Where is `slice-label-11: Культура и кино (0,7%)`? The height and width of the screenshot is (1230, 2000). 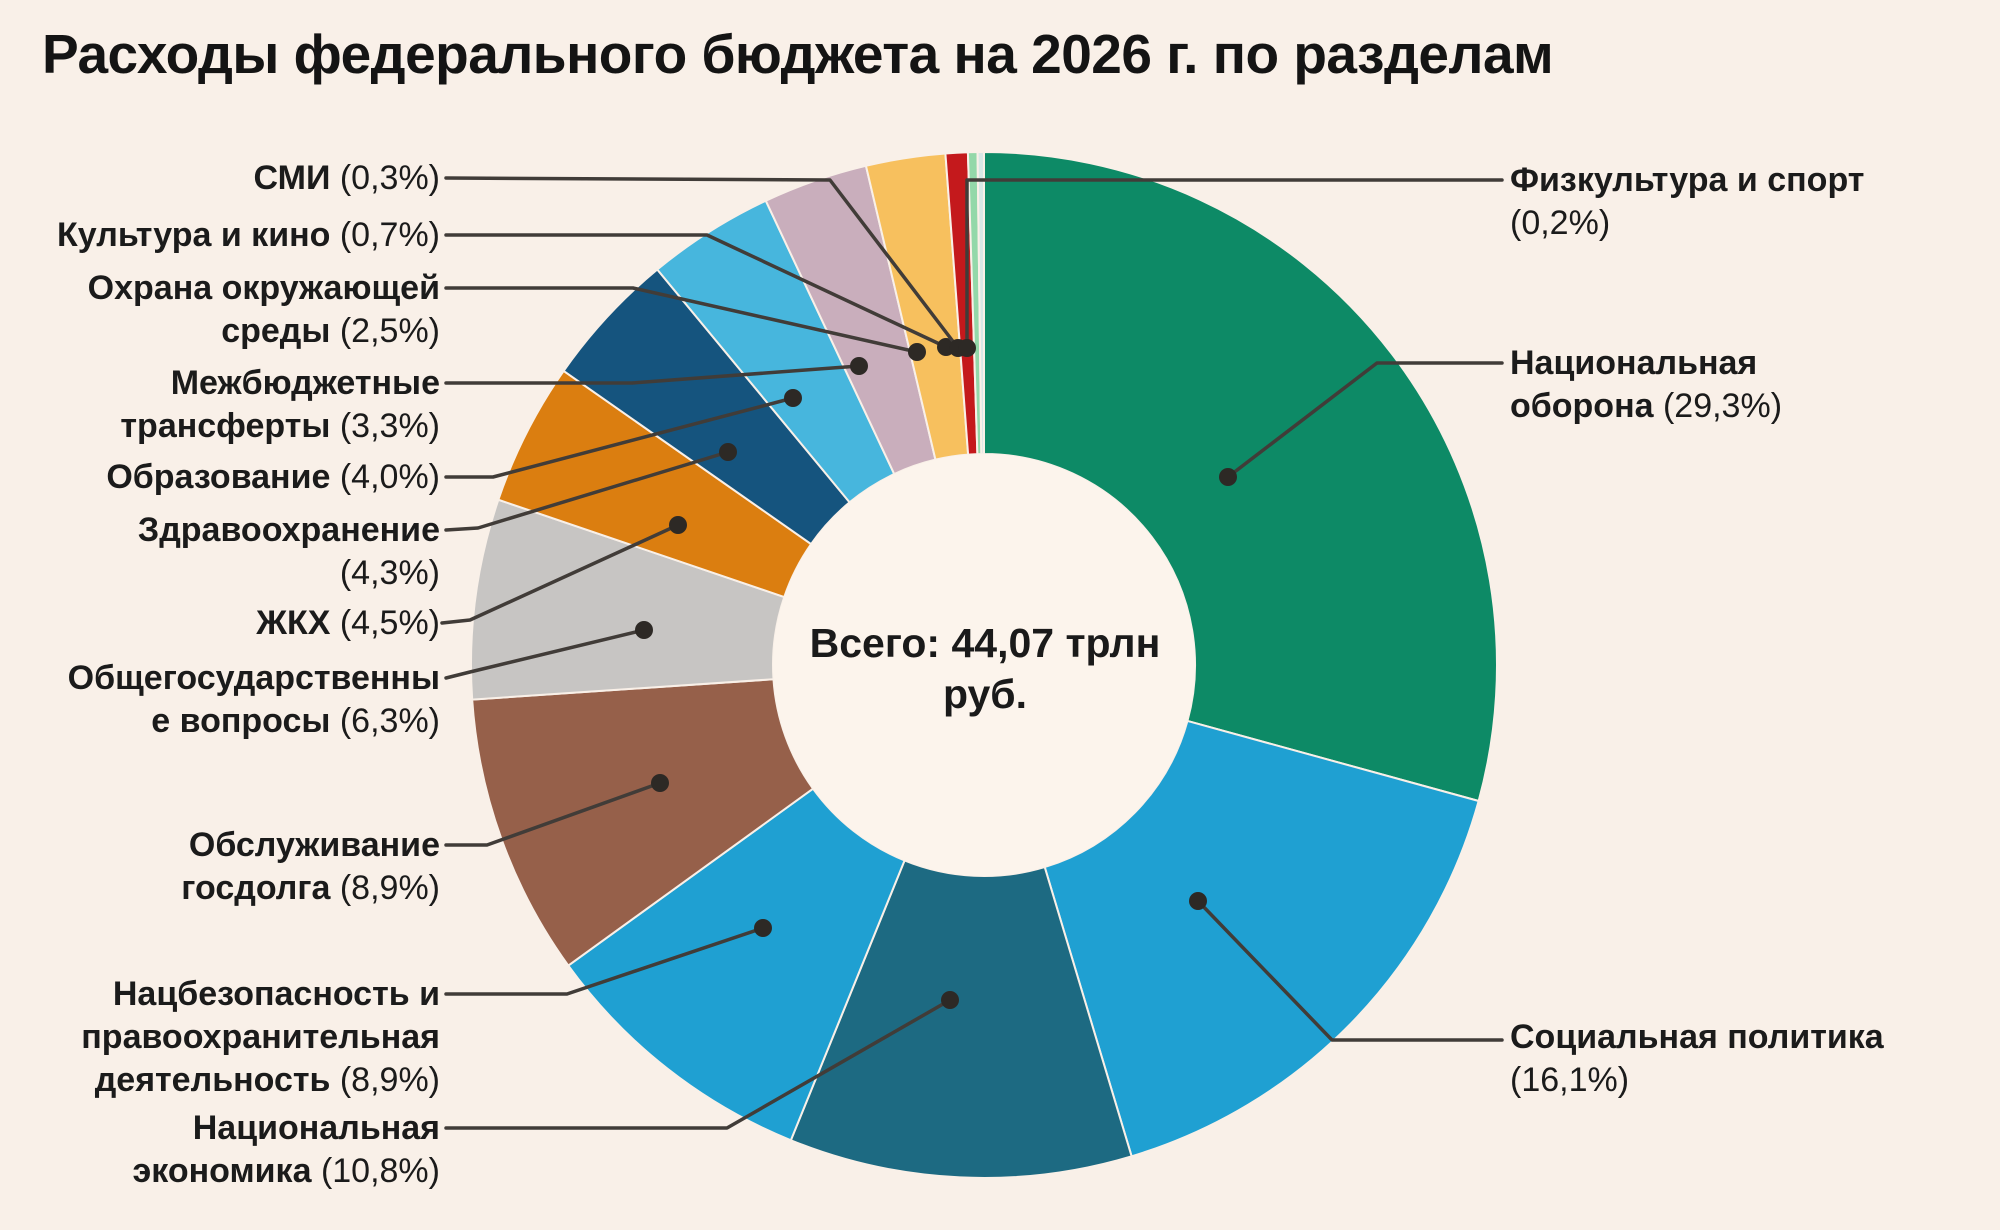
slice-label-11: Культура и кино (0,7%) is located at coordinates (248, 235).